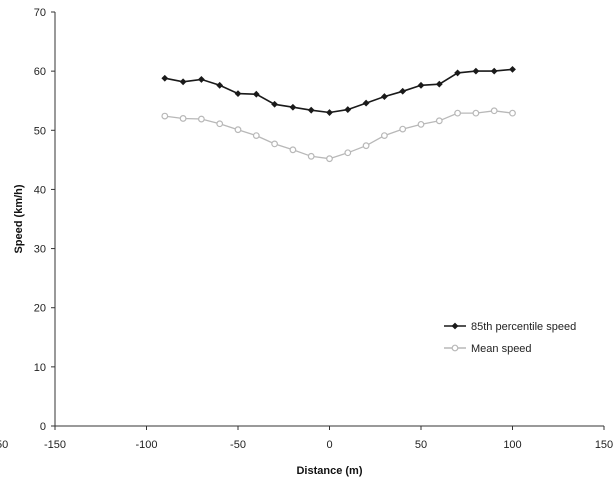  I want to click on x-tick-label: 100, so click(512, 445).